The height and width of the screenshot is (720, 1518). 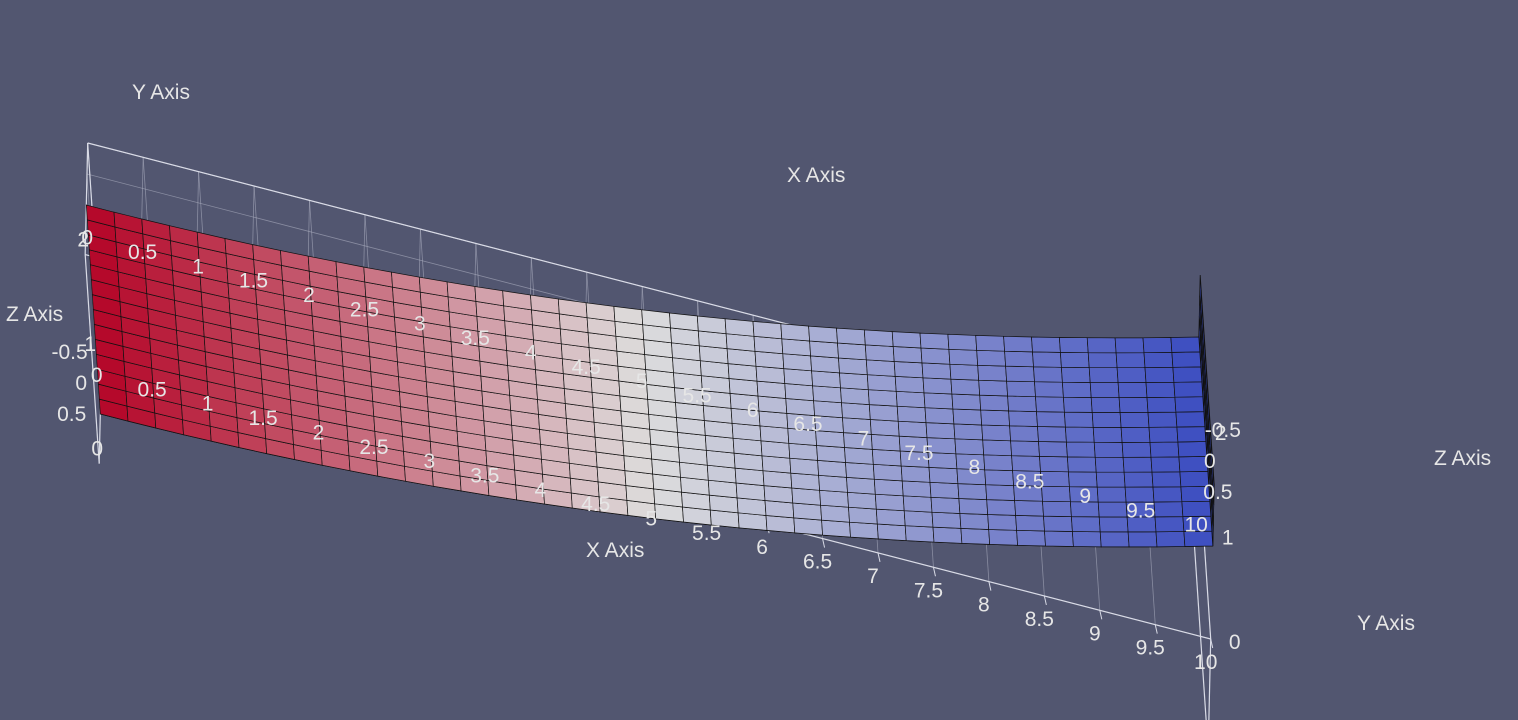 I want to click on x-tick-label-top: 7.5, so click(x=918, y=453).